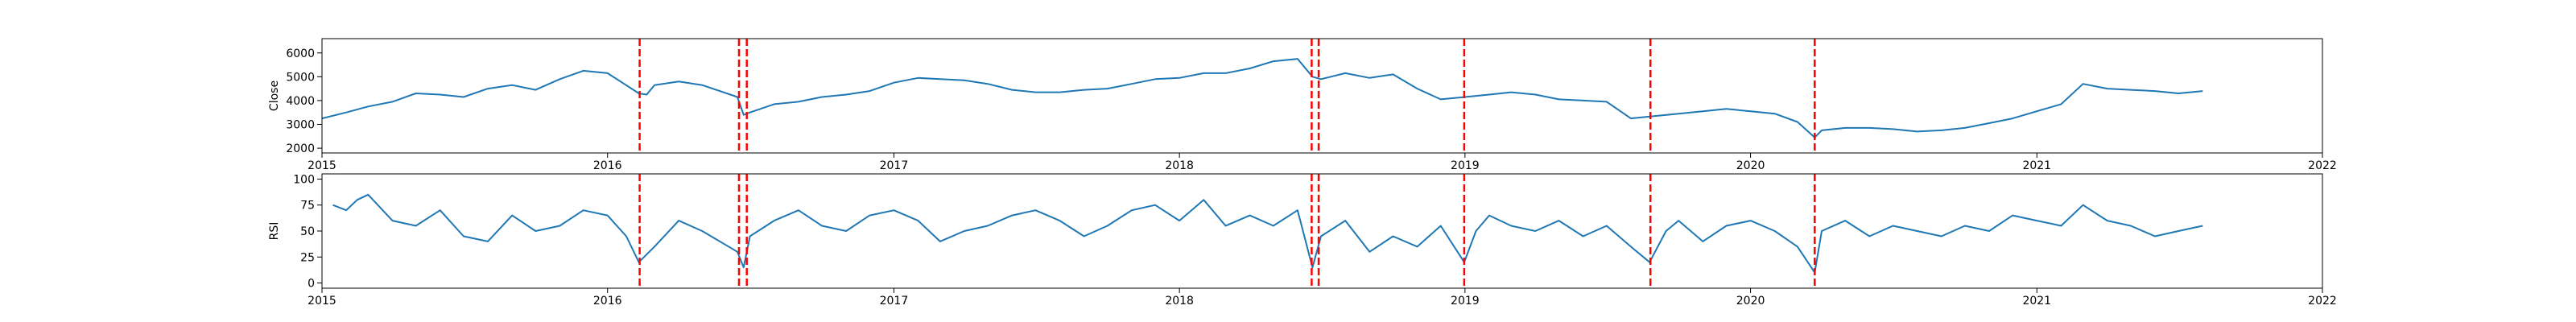 The image size is (2576, 322). I want to click on y-tick-label-5000: 5000, so click(300, 77).